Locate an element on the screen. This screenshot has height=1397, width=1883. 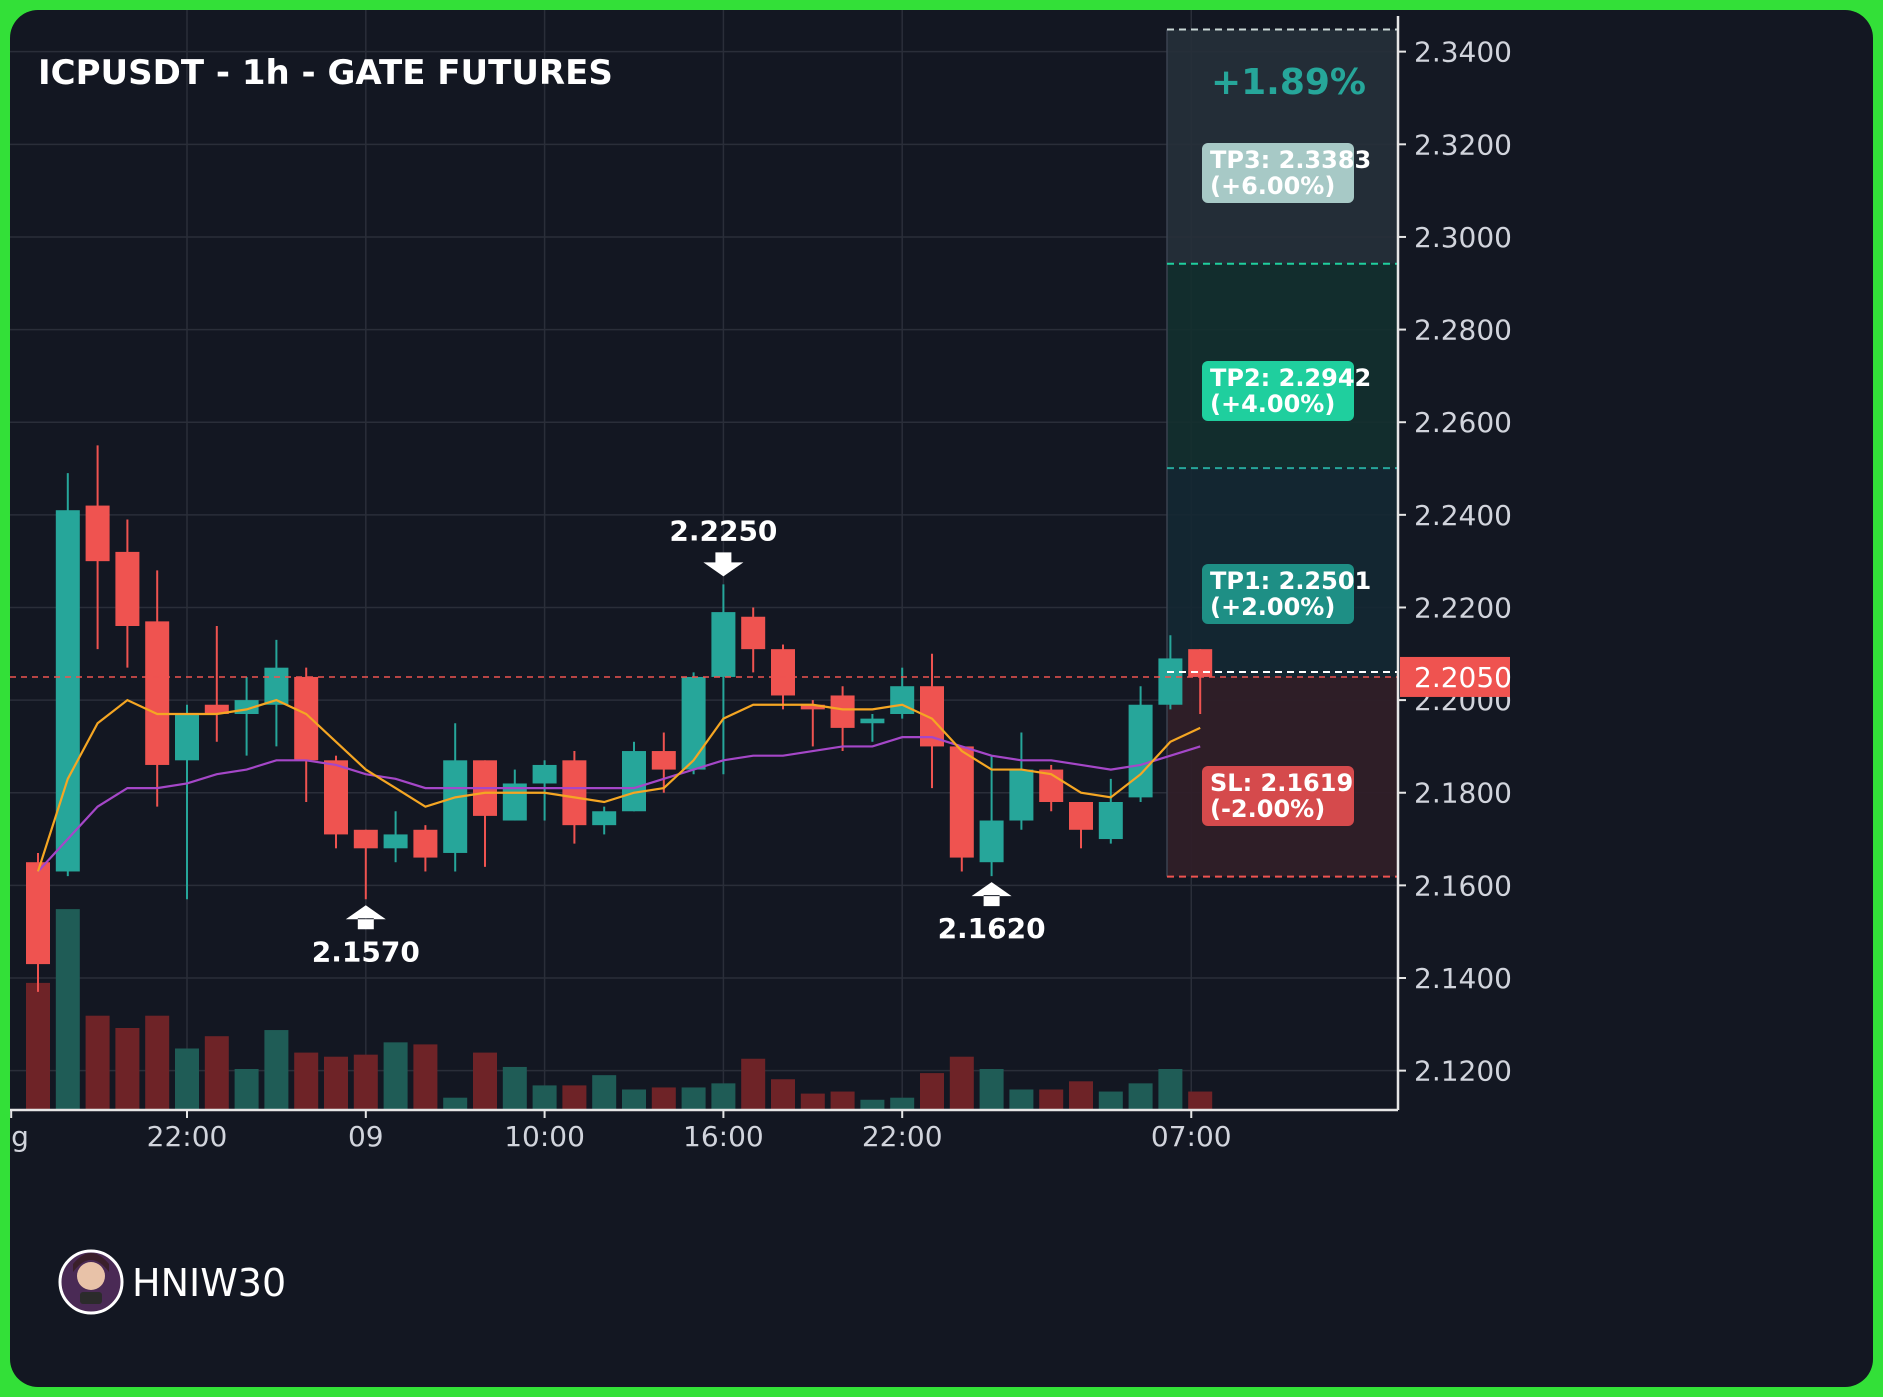
price-marker: 2.1570 is located at coordinates (366, 936).